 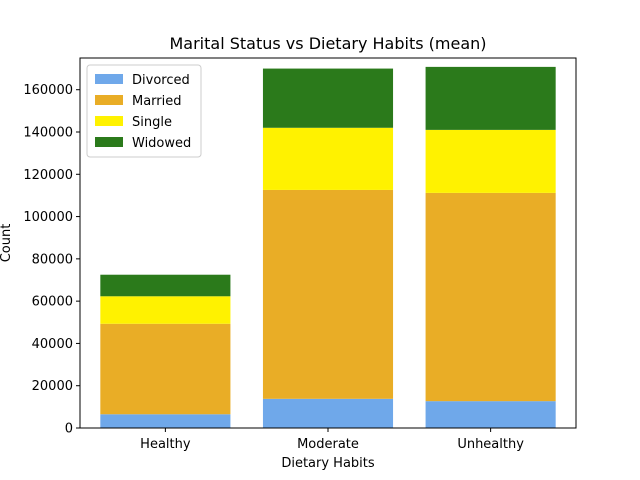 What do you see at coordinates (48, 175) in the screenshot?
I see `y-tick-label: 120000` at bounding box center [48, 175].